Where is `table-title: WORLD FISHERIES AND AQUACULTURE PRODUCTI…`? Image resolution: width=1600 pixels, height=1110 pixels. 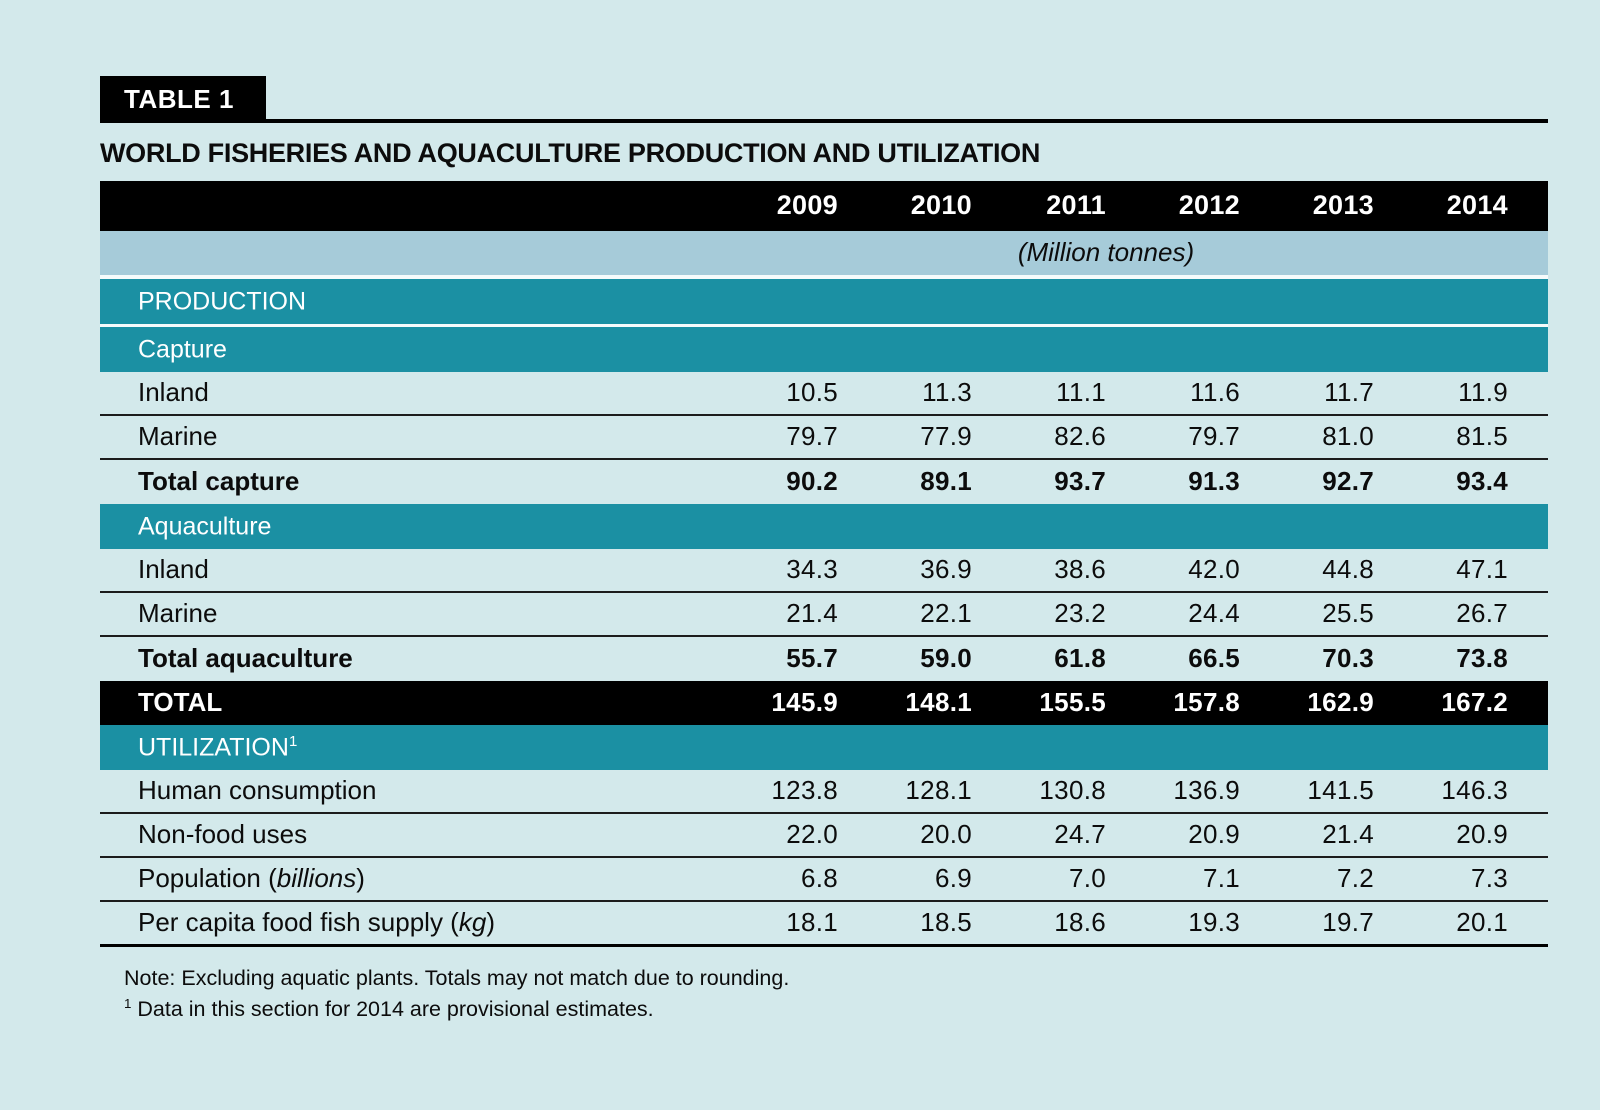
table-title: WORLD FISHERIES AND AQUACULTURE PRODUCTI… is located at coordinates (570, 153).